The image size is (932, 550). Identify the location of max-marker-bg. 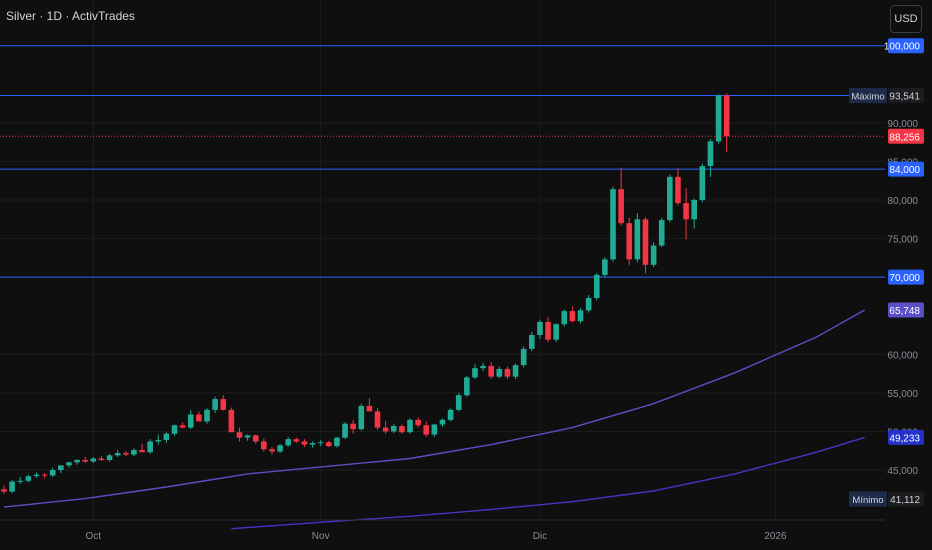
(868, 96).